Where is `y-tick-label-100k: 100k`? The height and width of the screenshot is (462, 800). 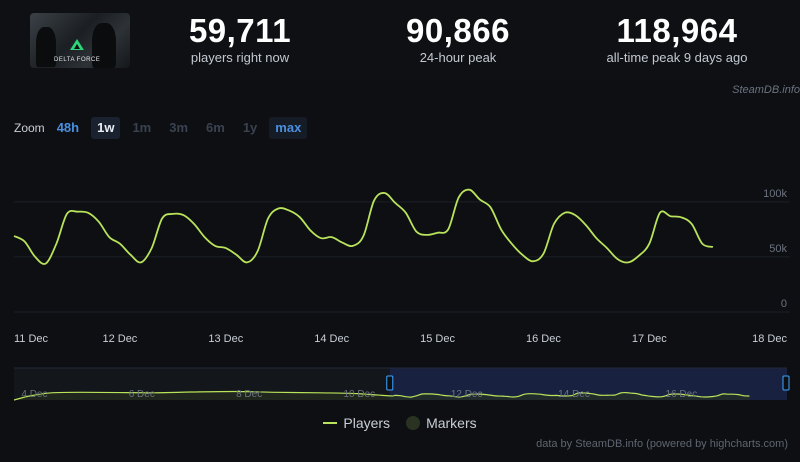
y-tick-label-100k: 100k is located at coordinates (775, 194).